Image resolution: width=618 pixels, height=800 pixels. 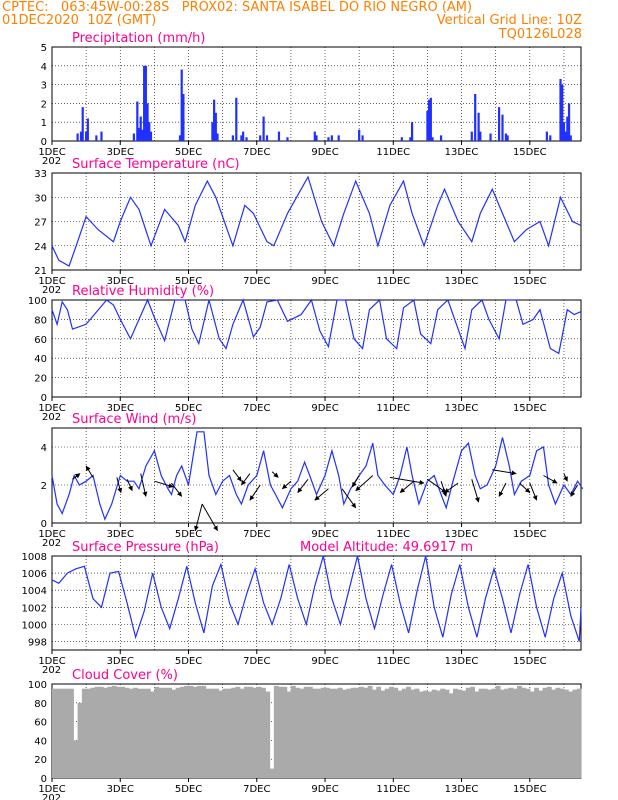 What do you see at coordinates (509, 20) in the screenshot?
I see `header-line2-right: Vertical Grid Line: 10Z` at bounding box center [509, 20].